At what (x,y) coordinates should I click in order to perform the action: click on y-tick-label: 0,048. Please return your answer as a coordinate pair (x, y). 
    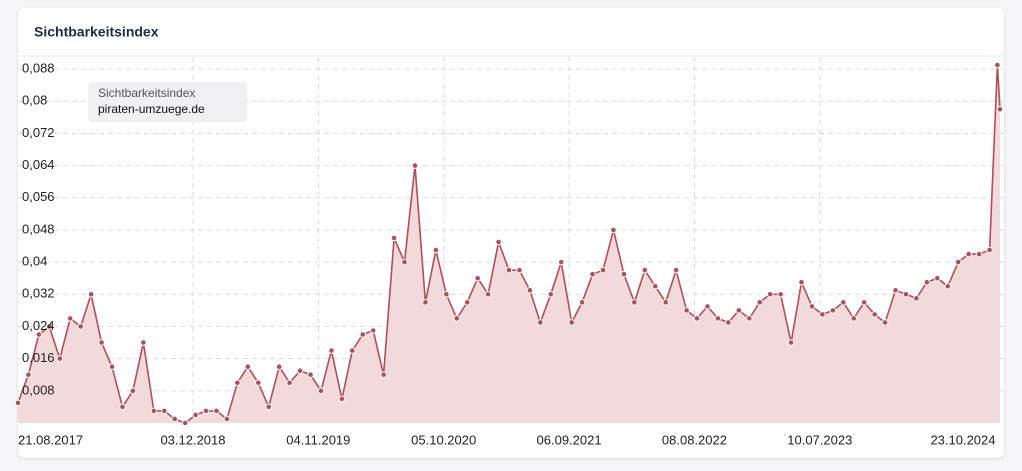
    Looking at the image, I should click on (38, 228).